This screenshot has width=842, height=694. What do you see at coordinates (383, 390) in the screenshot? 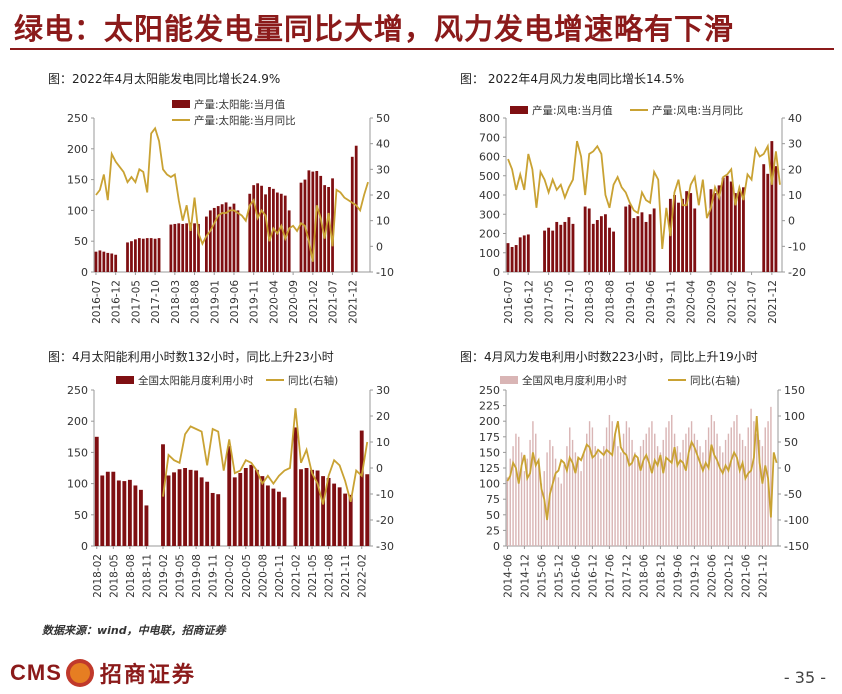
I see `right-tick-label: 30` at bounding box center [383, 390].